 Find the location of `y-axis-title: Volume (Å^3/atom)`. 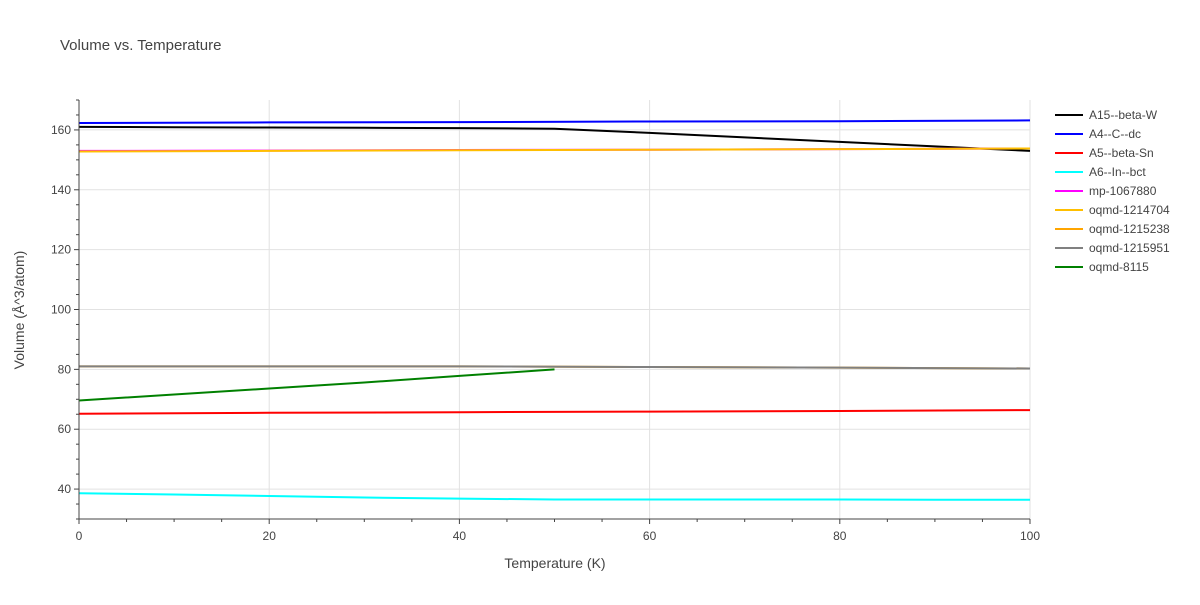

y-axis-title: Volume (Å^3/atom) is located at coordinates (19, 310).